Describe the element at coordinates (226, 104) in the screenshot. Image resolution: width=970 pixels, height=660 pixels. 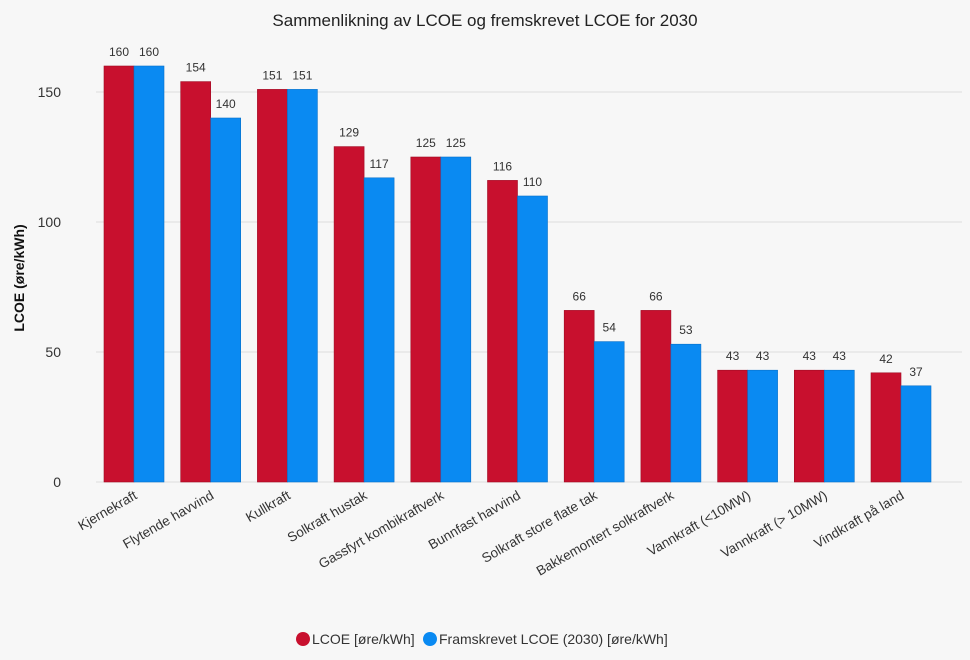
I see `data-label: 140` at that location.